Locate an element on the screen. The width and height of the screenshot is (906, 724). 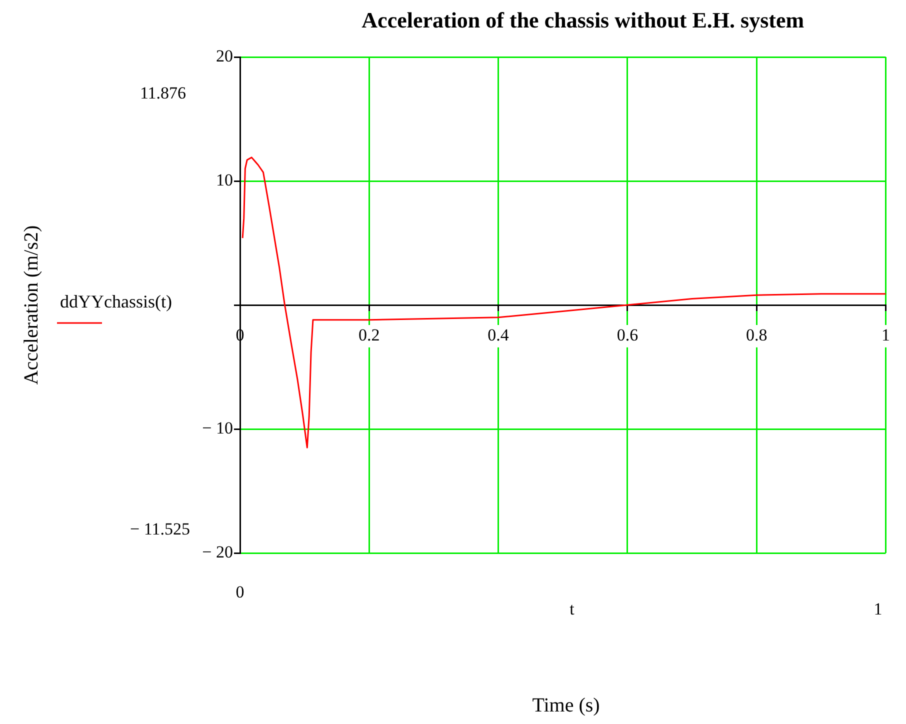
text: ddYYchassis(t) is located at coordinates (116, 302).